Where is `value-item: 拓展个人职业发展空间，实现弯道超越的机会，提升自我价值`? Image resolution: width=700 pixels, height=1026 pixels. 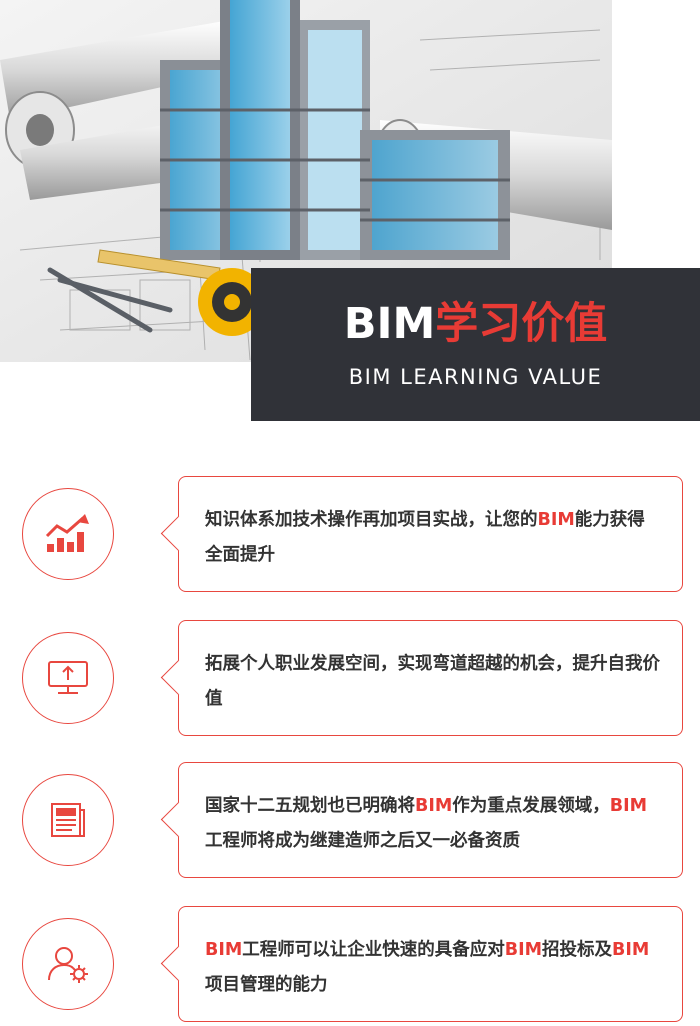
value-item: 拓展个人职业发展空间，实现弯道超越的机会，提升自我价值 is located at coordinates (350, 678).